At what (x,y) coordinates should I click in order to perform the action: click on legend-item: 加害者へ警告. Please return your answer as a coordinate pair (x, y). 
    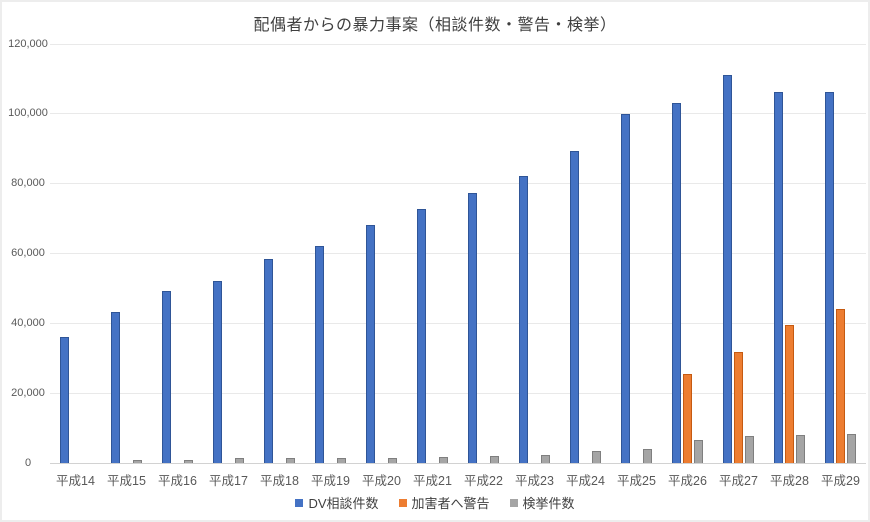
    Looking at the image, I should click on (444, 502).